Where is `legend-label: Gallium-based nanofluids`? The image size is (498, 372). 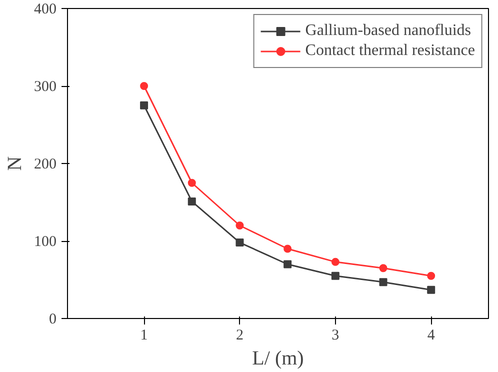
legend-label: Gallium-based nanofluids is located at coordinates (388, 31).